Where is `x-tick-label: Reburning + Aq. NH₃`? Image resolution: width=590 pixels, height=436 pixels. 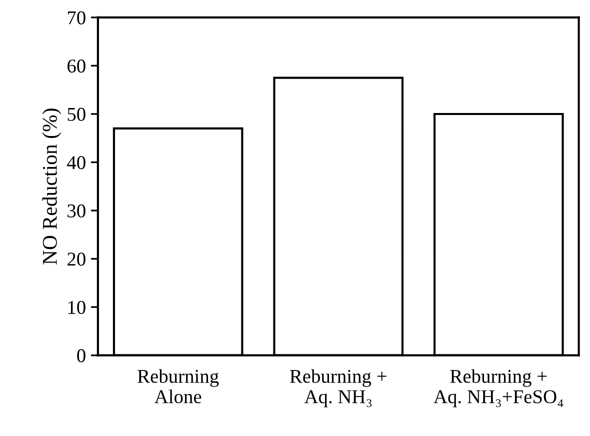 x-tick-label: Reburning + Aq. NH₃ is located at coordinates (338, 388).